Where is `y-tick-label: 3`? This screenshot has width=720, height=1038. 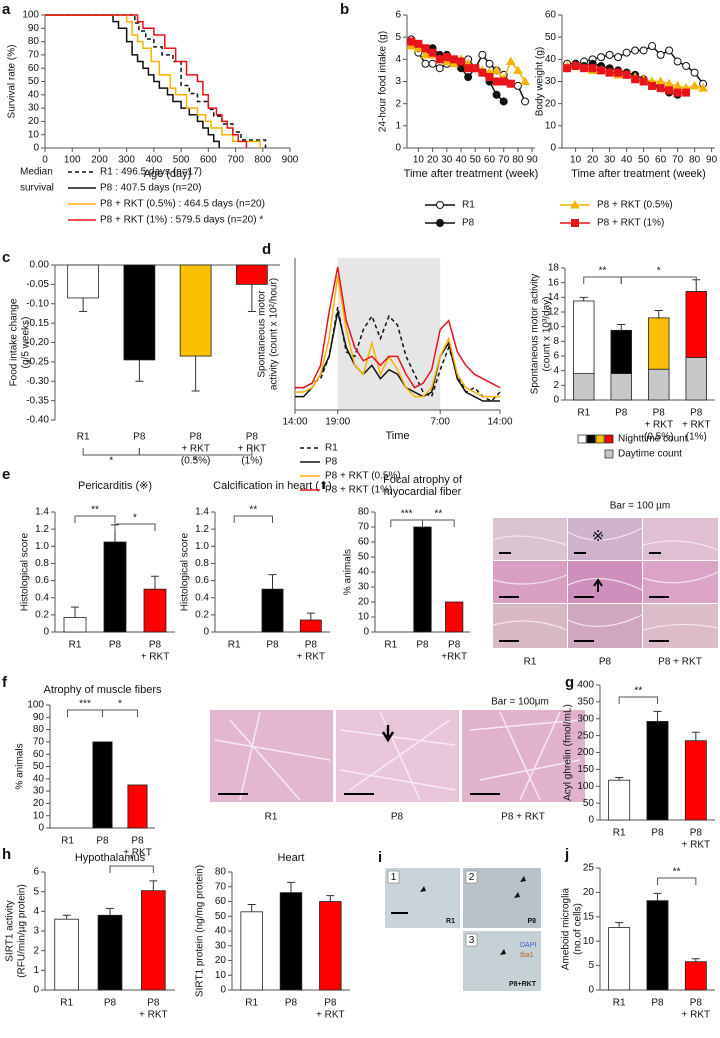 y-tick-label: 3 is located at coordinates (398, 81).